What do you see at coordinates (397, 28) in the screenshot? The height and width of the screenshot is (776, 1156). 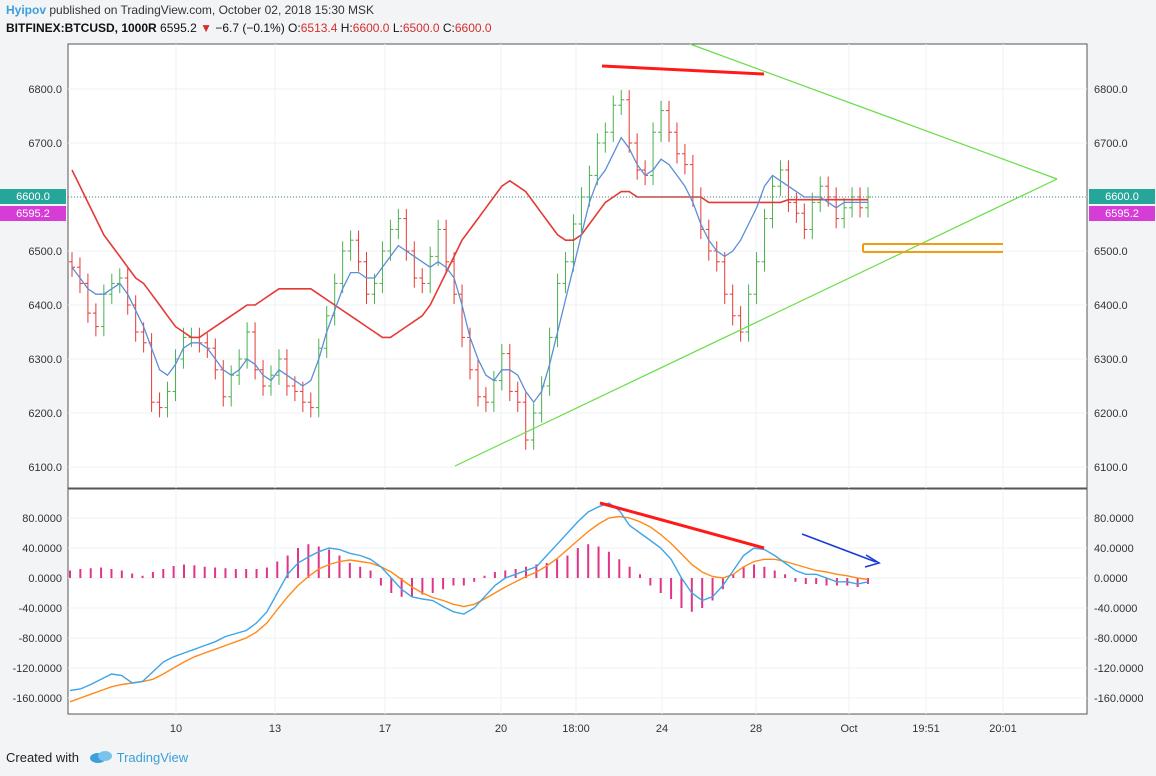 I see `low-label: L:` at bounding box center [397, 28].